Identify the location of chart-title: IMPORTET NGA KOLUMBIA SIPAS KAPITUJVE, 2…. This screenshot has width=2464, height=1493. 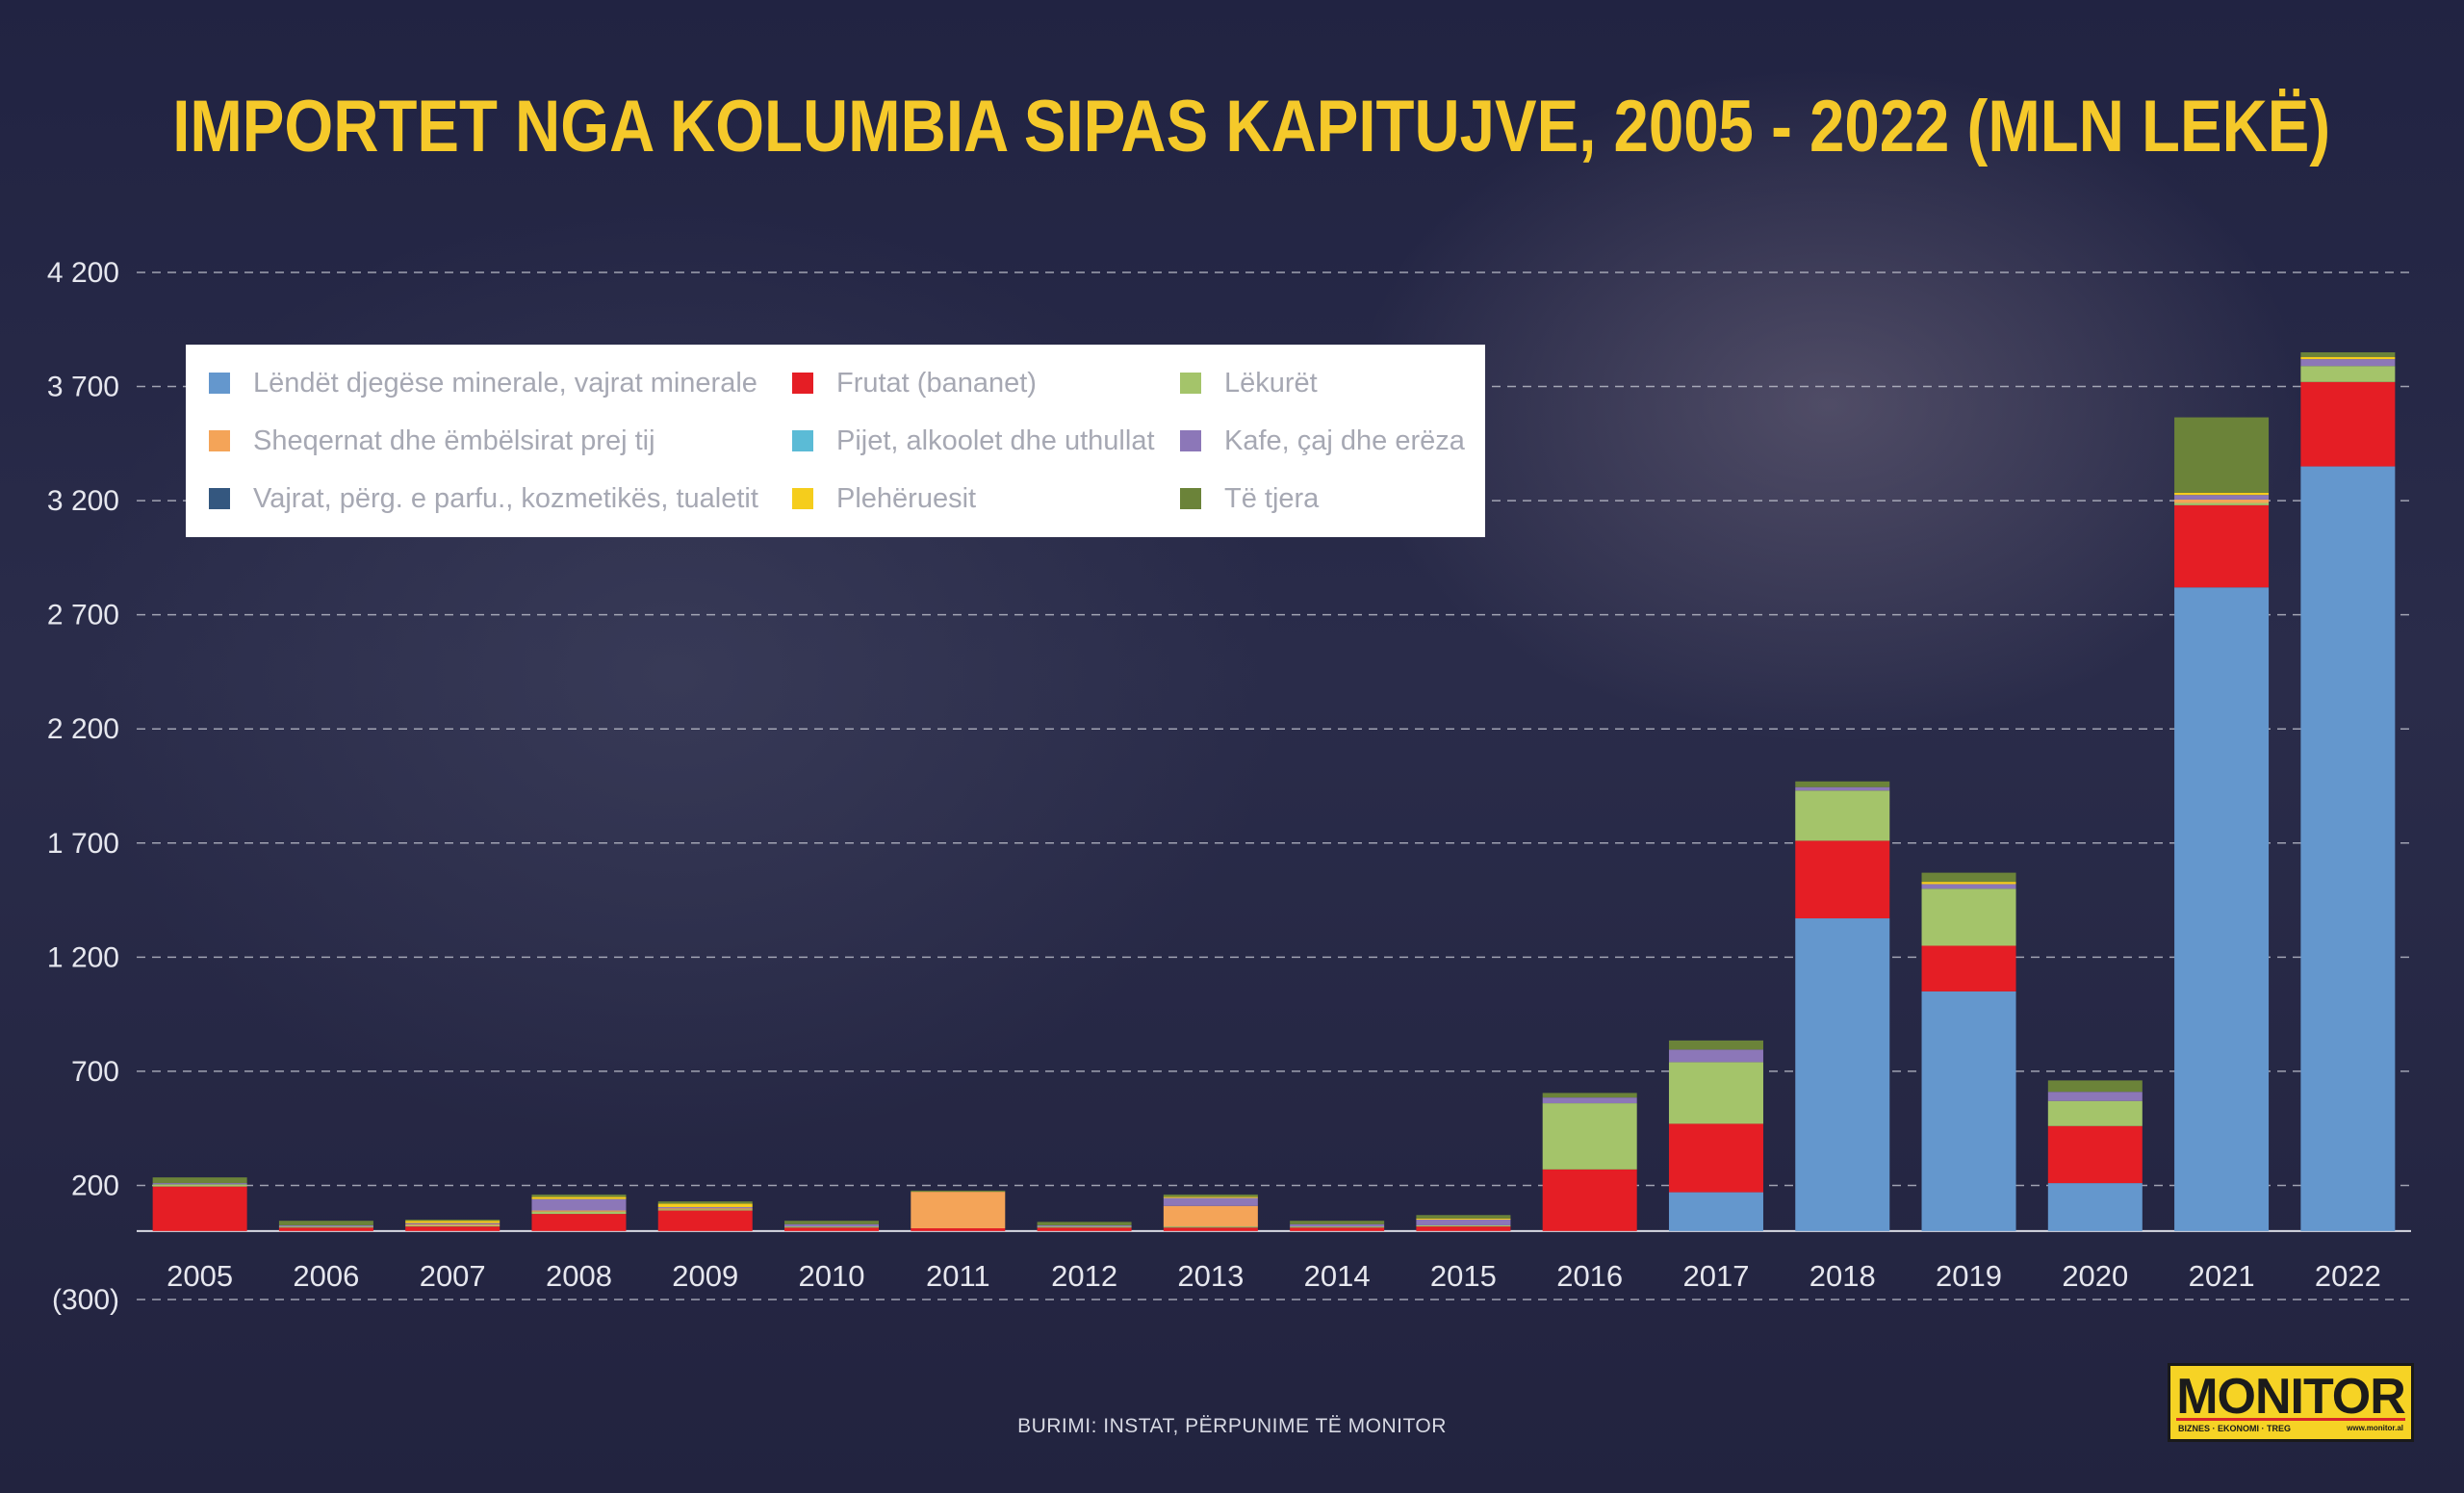
(1251, 126).